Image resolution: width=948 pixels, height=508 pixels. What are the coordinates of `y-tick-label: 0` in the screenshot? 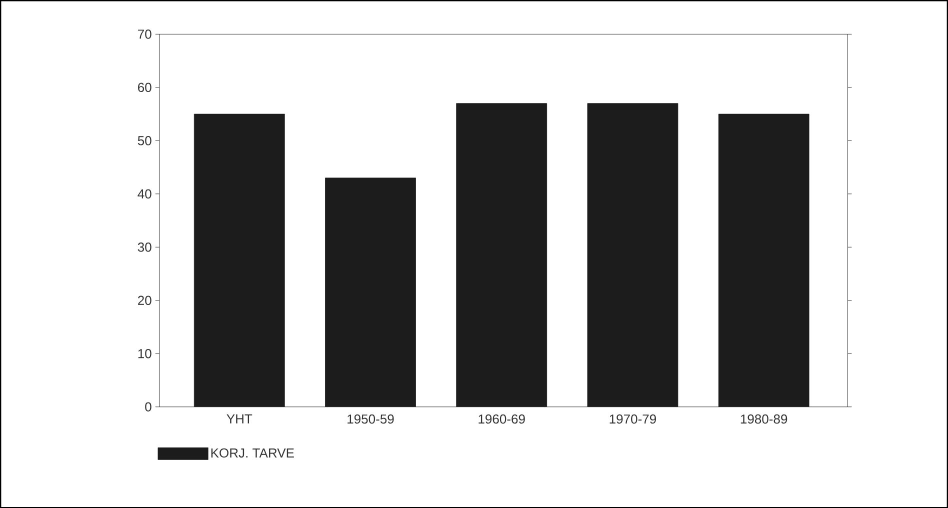 It's located at (148, 407).